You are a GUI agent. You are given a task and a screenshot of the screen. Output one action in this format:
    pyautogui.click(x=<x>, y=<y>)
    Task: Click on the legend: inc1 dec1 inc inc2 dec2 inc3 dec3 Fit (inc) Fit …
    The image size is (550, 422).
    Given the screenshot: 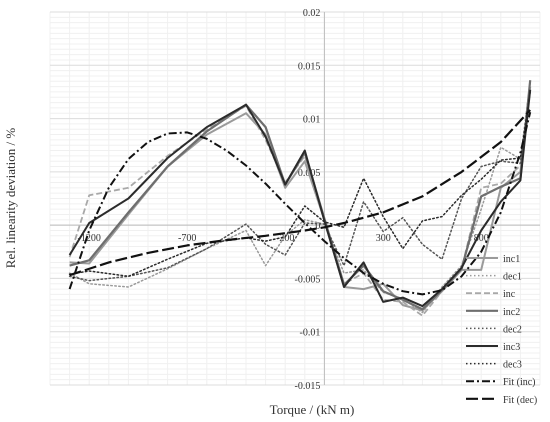 What is the action you would take?
    pyautogui.click(x=501, y=330)
    